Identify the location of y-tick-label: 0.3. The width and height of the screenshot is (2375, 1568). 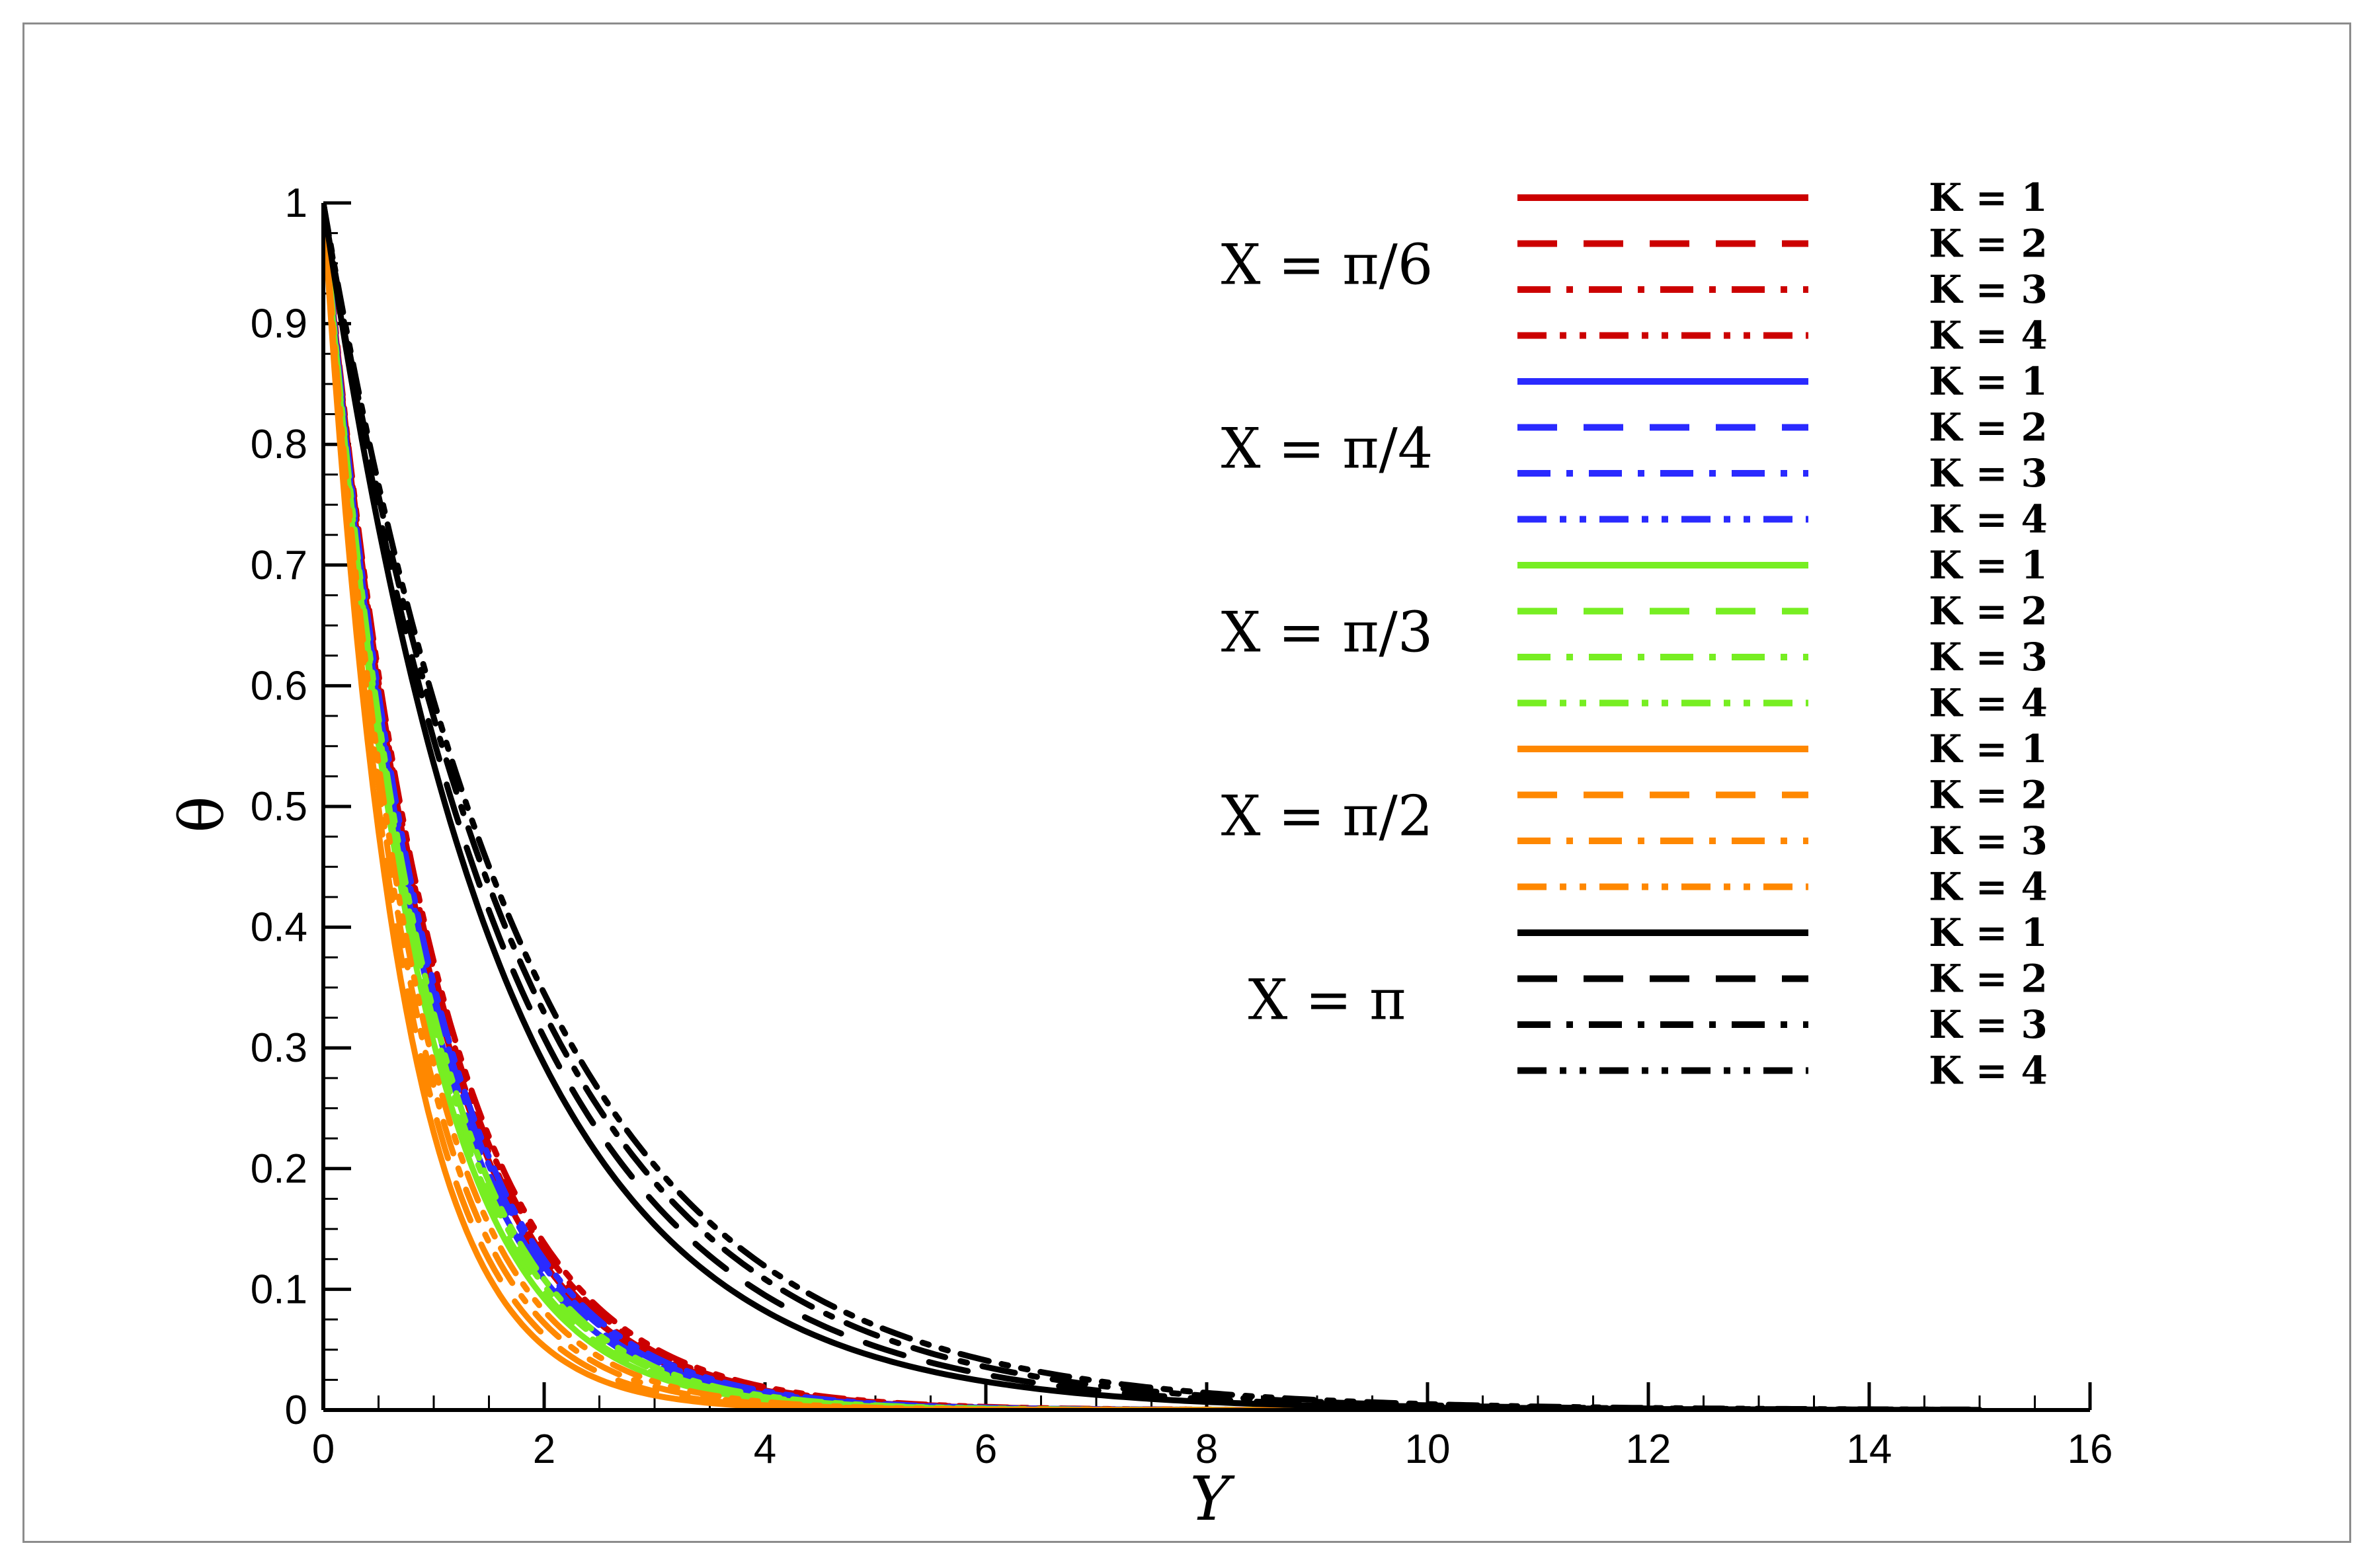
(279, 1048).